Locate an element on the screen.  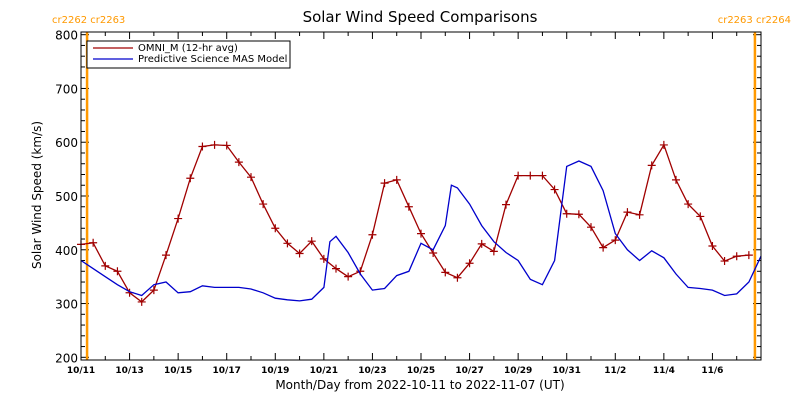
x-tick-label: 10/29 is located at coordinates (518, 371).